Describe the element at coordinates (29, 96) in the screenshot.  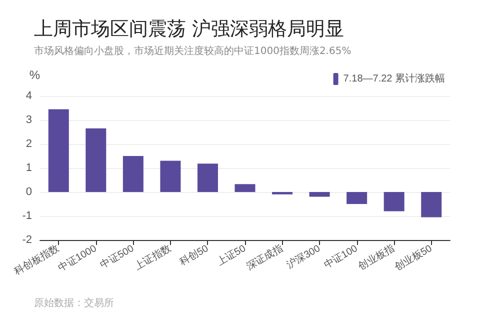
I see `y-tick-label: 4` at that location.